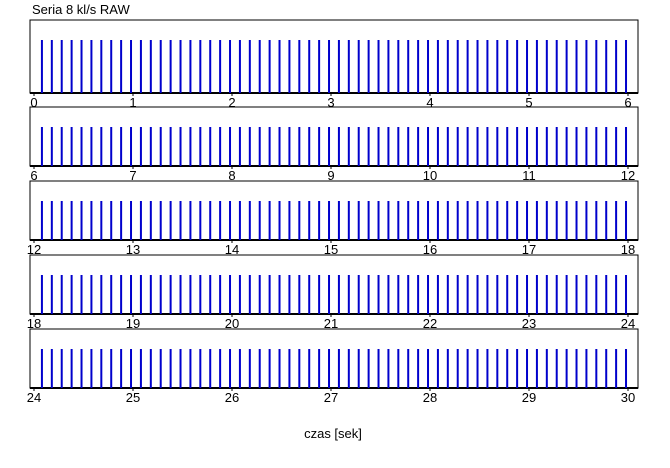  What do you see at coordinates (333, 433) in the screenshot?
I see `x-axis-label: czas [sek]` at bounding box center [333, 433].